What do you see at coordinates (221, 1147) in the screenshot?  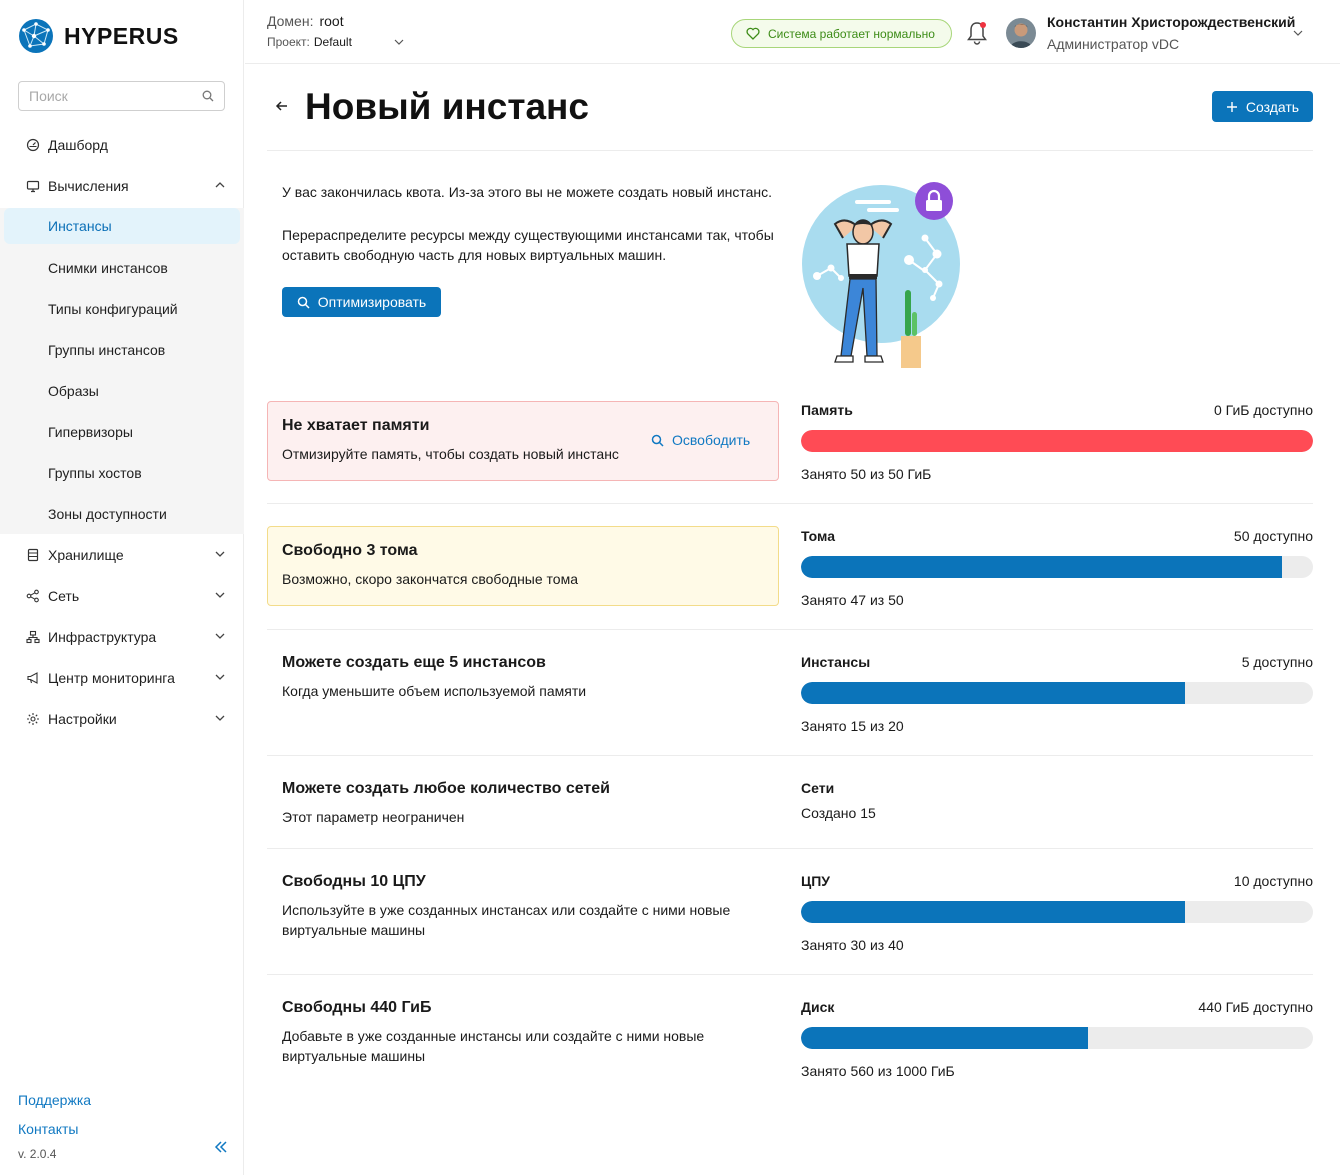 I see `collapse-sidebar-icon` at bounding box center [221, 1147].